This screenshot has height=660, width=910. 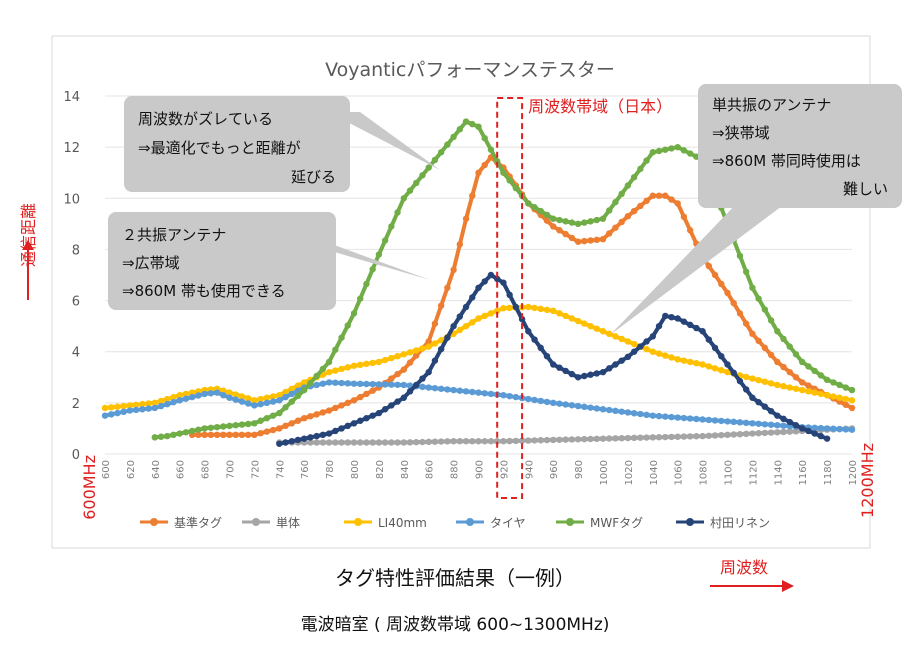 I want to click on x-tick-label: 820, so click(x=380, y=469).